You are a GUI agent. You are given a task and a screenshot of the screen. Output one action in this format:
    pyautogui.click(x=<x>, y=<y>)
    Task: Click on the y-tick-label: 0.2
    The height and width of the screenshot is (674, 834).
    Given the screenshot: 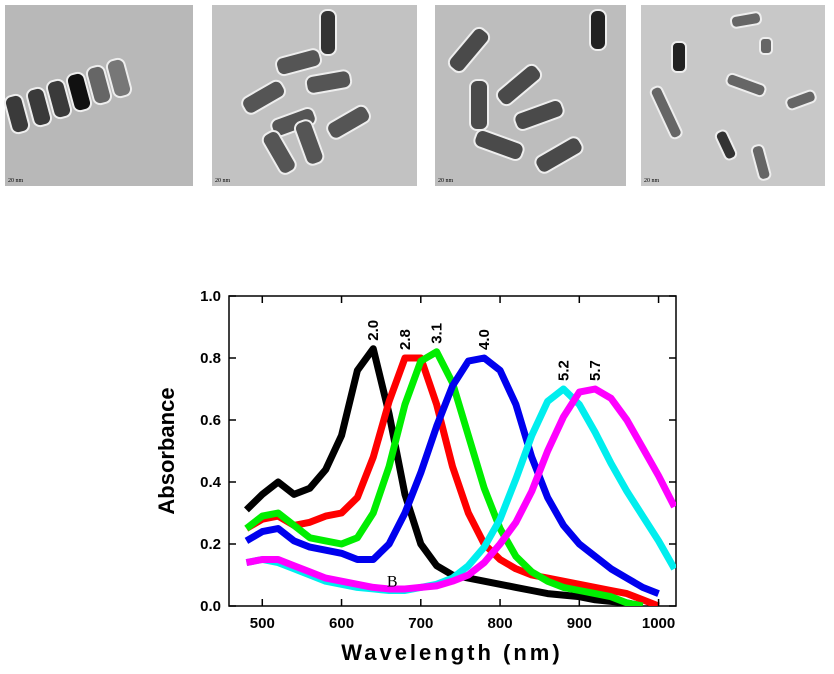 What is the action you would take?
    pyautogui.click(x=210, y=544)
    